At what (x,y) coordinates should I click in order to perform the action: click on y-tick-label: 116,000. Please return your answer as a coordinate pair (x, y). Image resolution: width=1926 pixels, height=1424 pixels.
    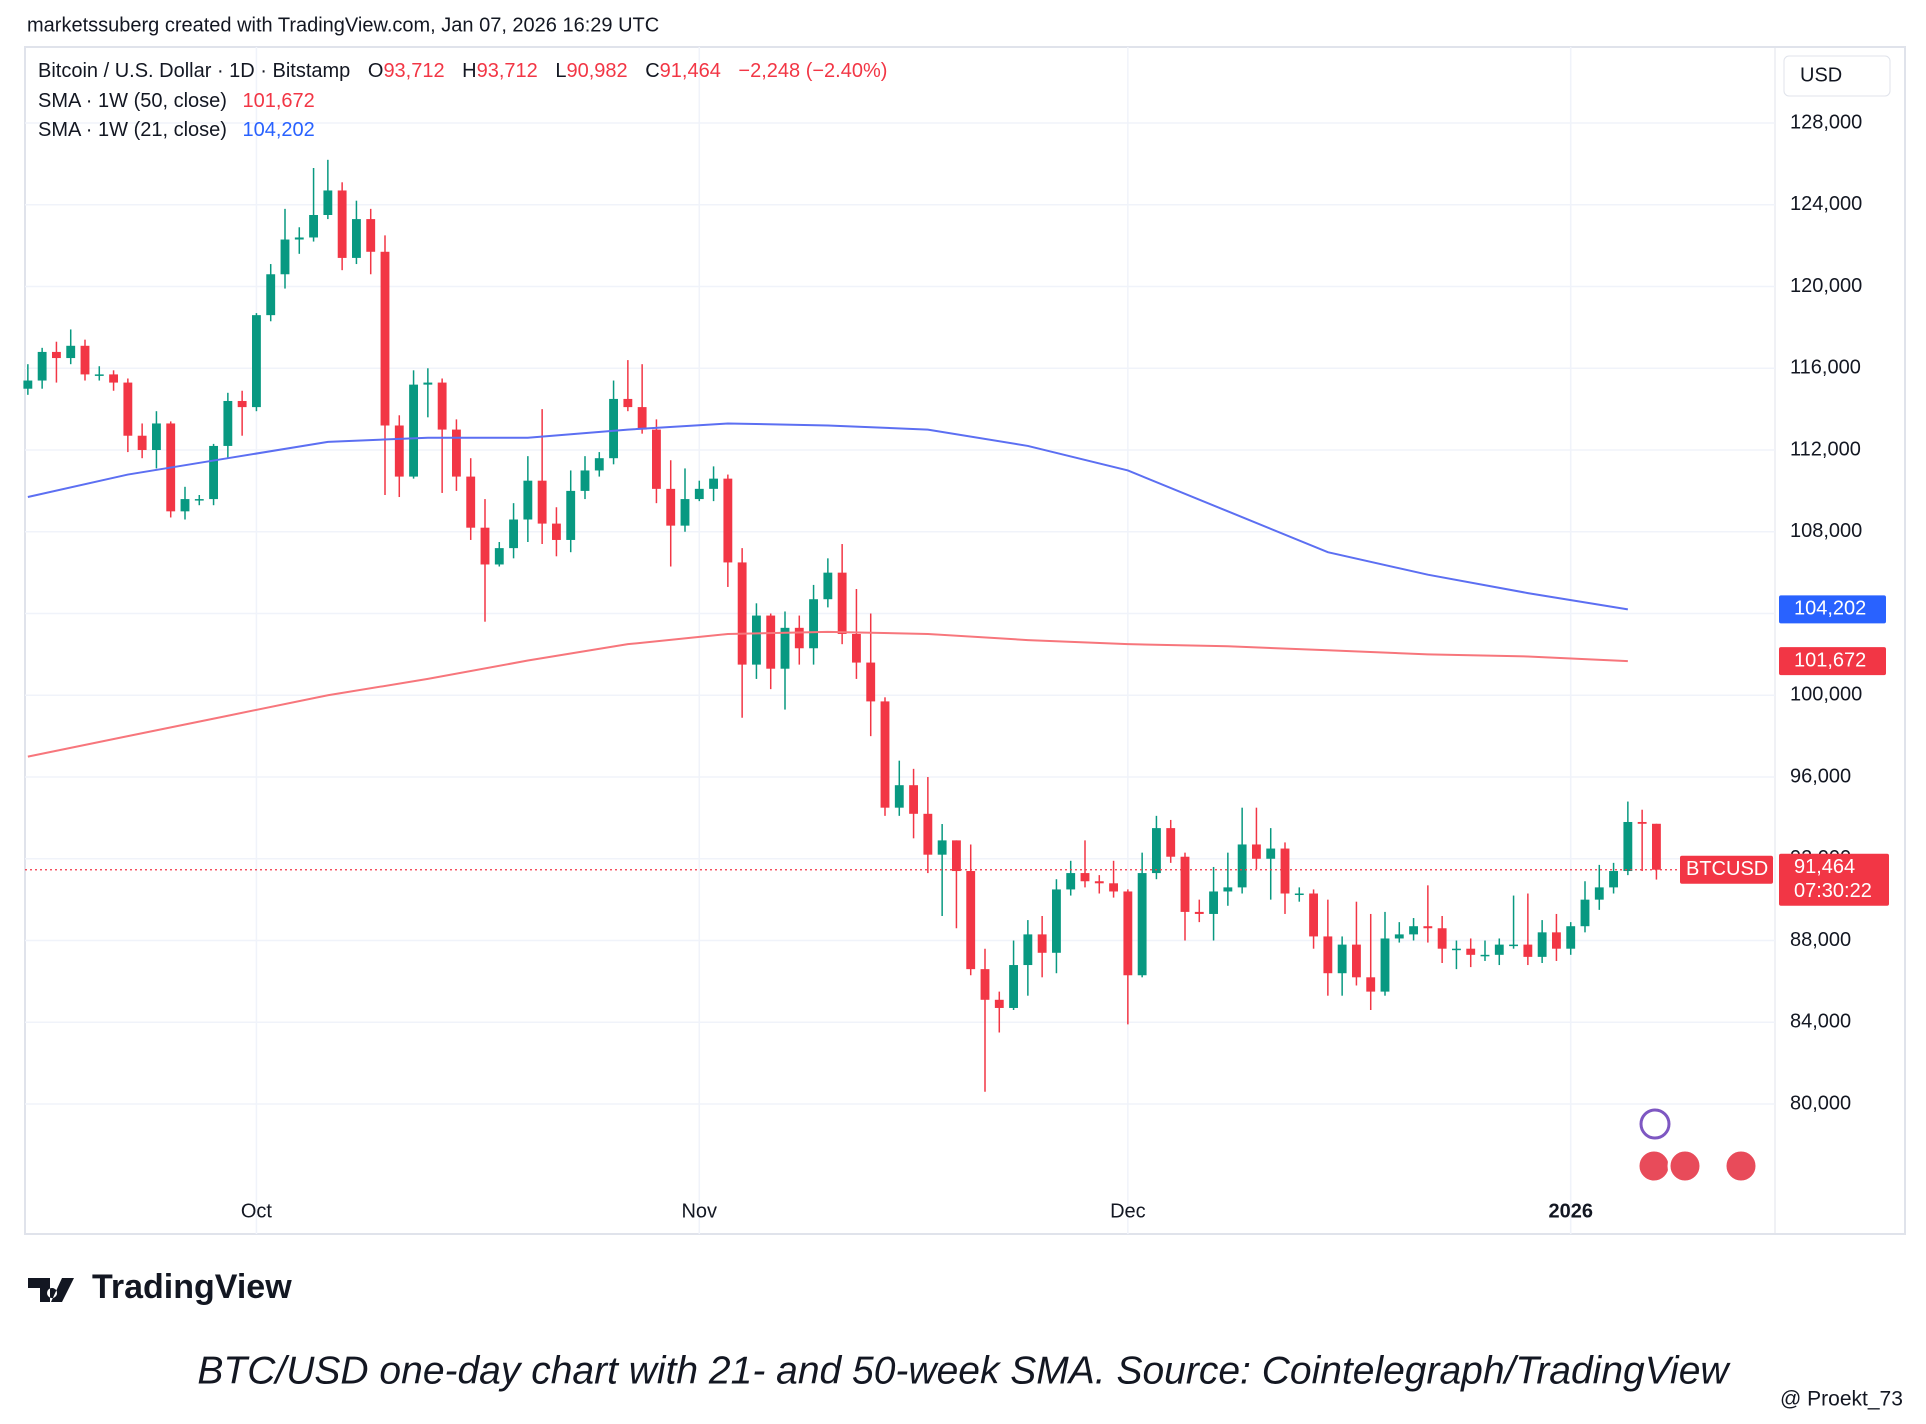
    Looking at the image, I should click on (1825, 368).